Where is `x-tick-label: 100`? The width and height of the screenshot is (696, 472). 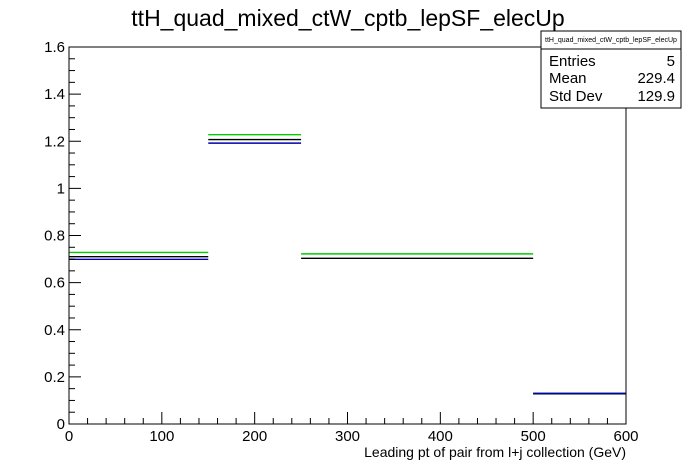
x-tick-label: 100 is located at coordinates (161, 436).